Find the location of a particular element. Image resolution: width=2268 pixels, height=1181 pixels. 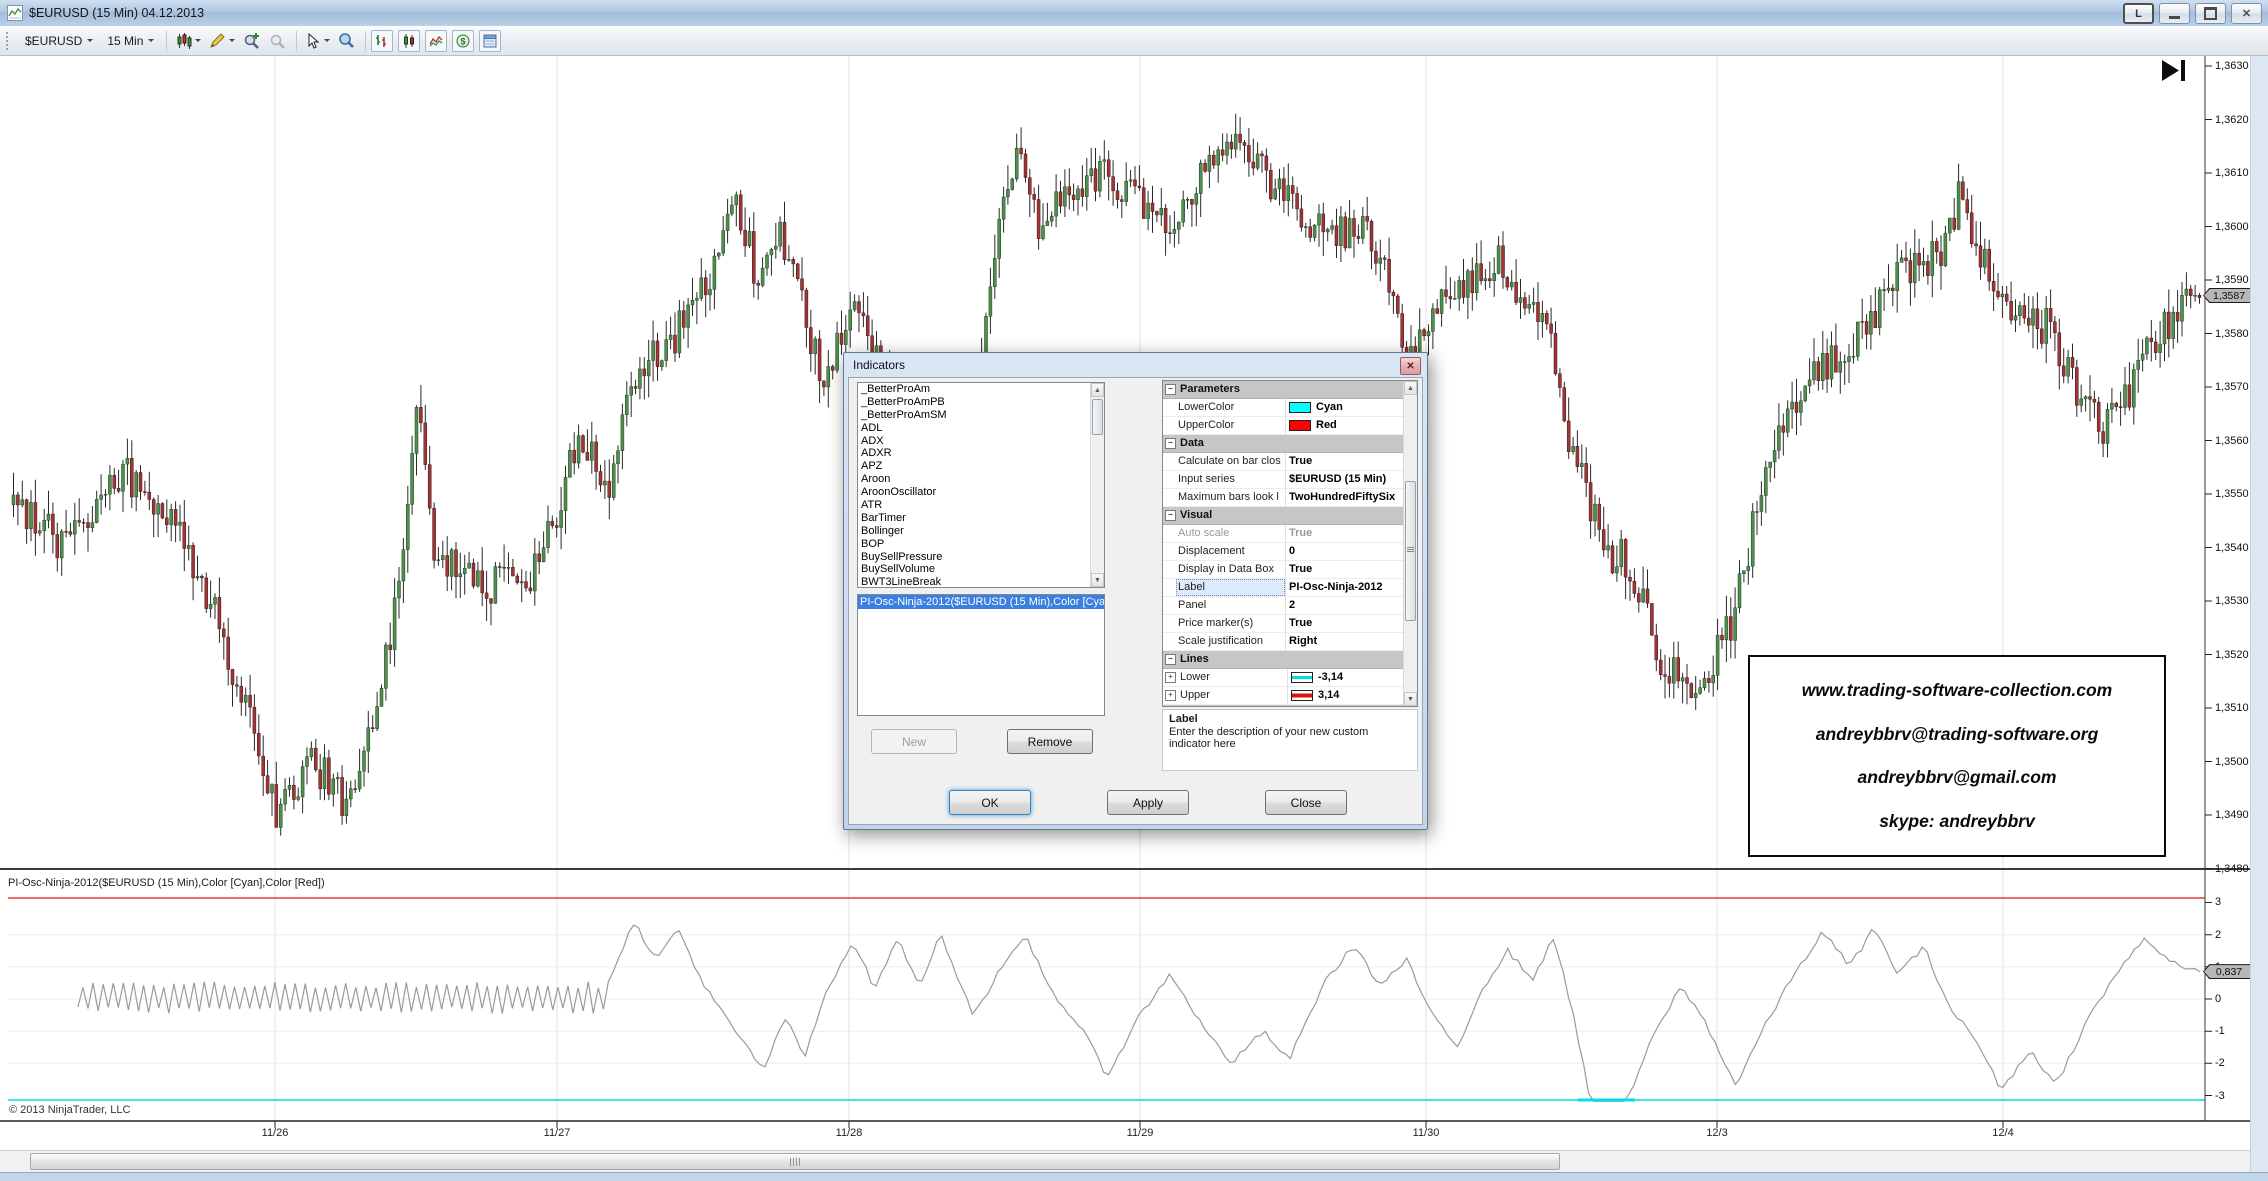

cyan-swatch is located at coordinates (1300, 407).